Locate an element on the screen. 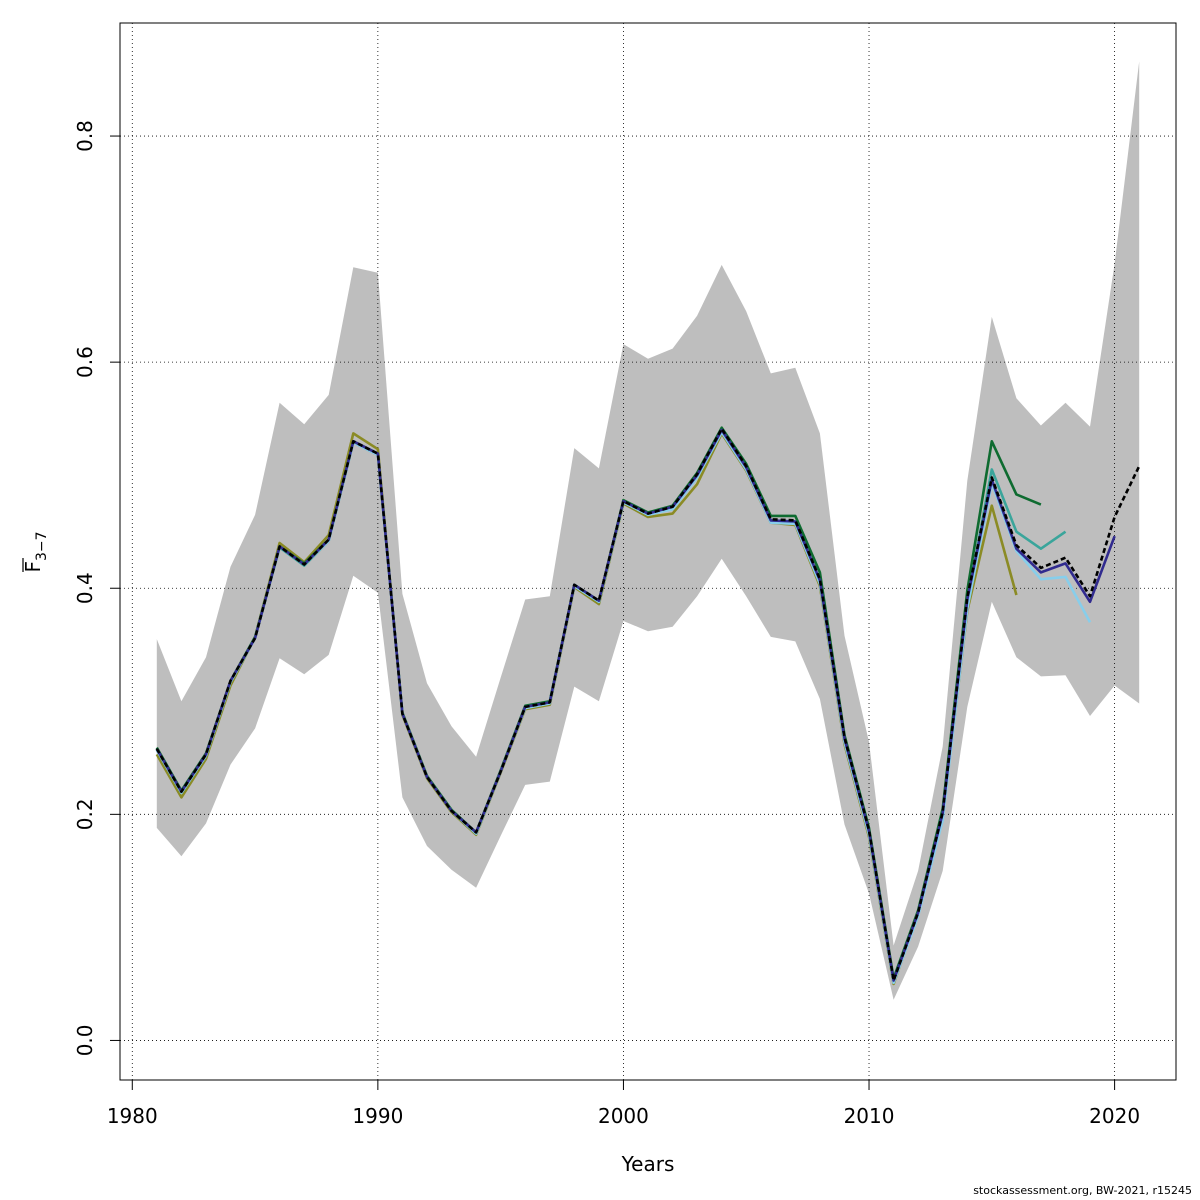 This screenshot has height=1200, width=1200. x-tick-label-2000: 2000 is located at coordinates (623, 1116).